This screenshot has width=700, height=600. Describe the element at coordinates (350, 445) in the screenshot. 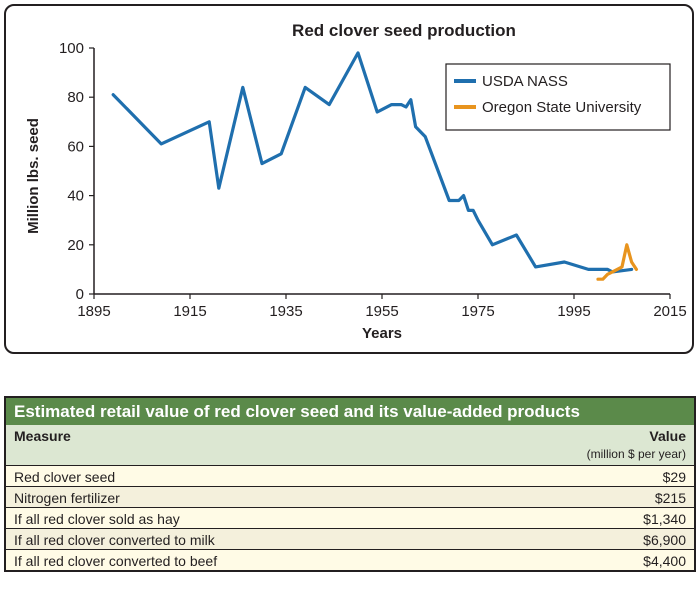

I see `table-header: Measure Value (million $ per year)` at that location.